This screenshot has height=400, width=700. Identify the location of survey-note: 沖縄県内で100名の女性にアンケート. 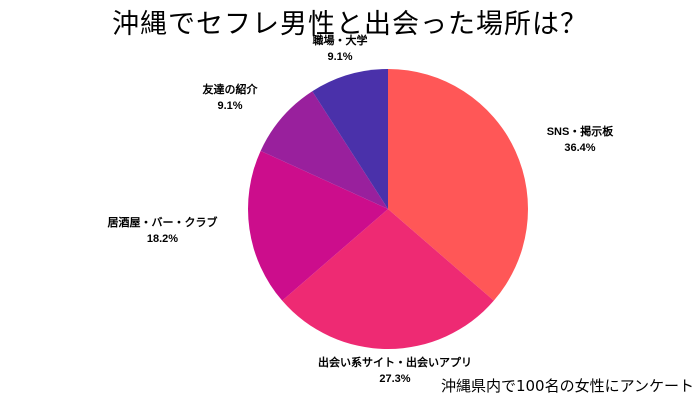
(567, 386).